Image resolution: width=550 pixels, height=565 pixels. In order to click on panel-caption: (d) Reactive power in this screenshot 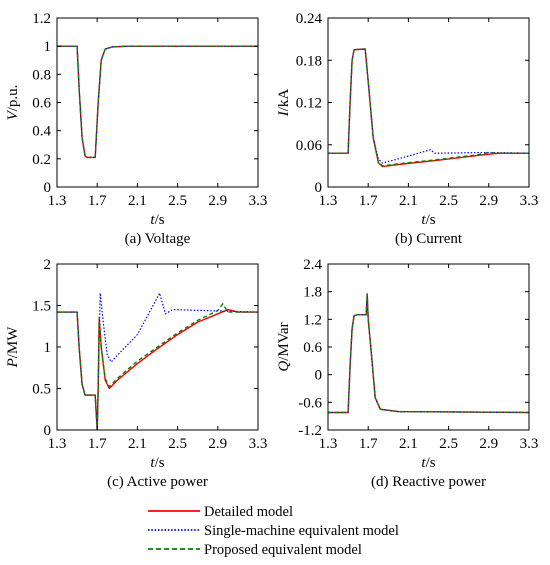, I will do `click(428, 482)`.